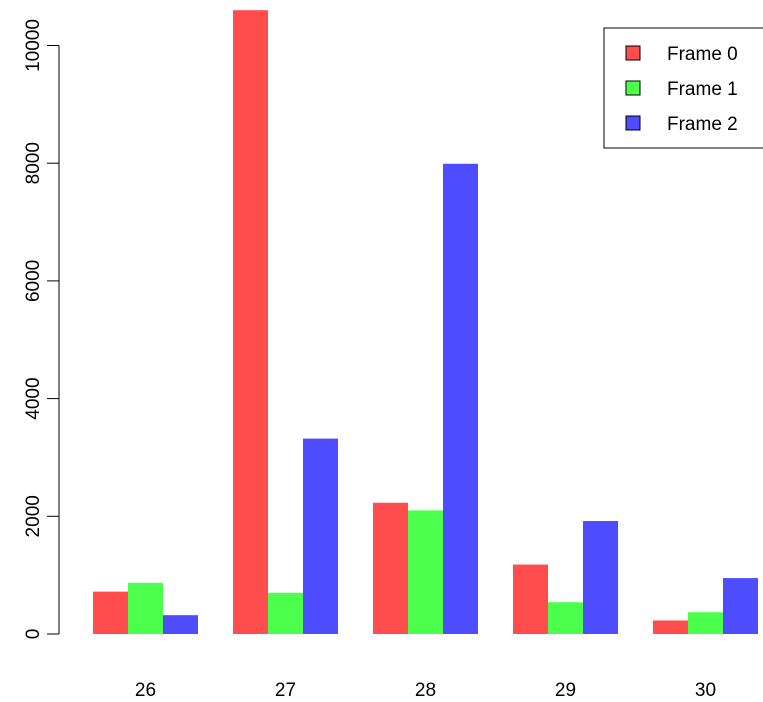  I want to click on x-category-label: 28, so click(425, 690).